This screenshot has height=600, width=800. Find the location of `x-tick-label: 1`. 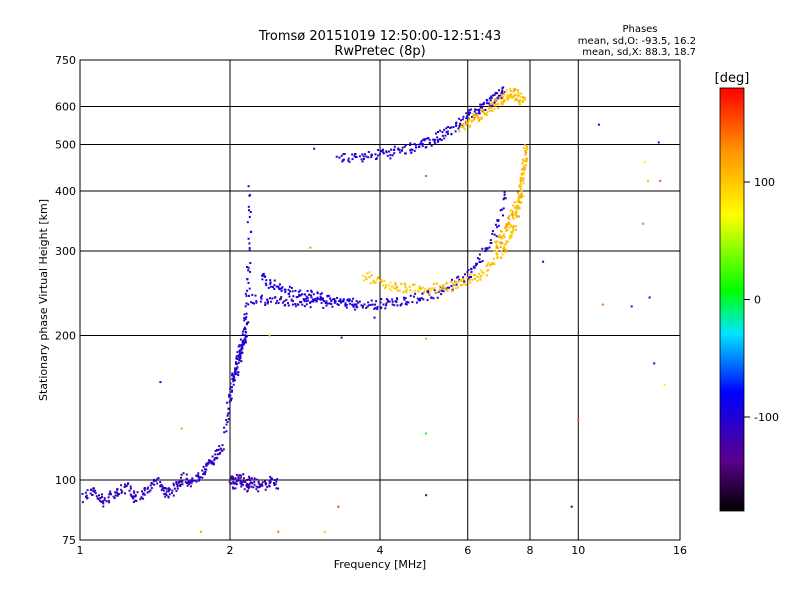

x-tick-label: 1 is located at coordinates (80, 550).